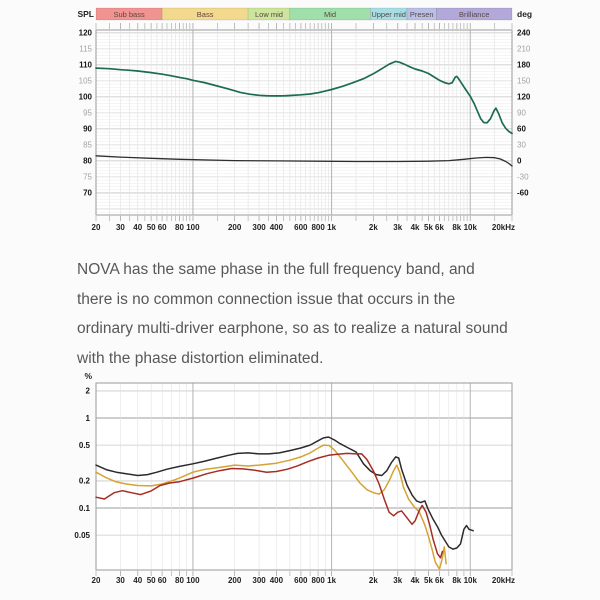 The height and width of the screenshot is (600, 600). I want to click on series-curve-black, so click(284, 493).